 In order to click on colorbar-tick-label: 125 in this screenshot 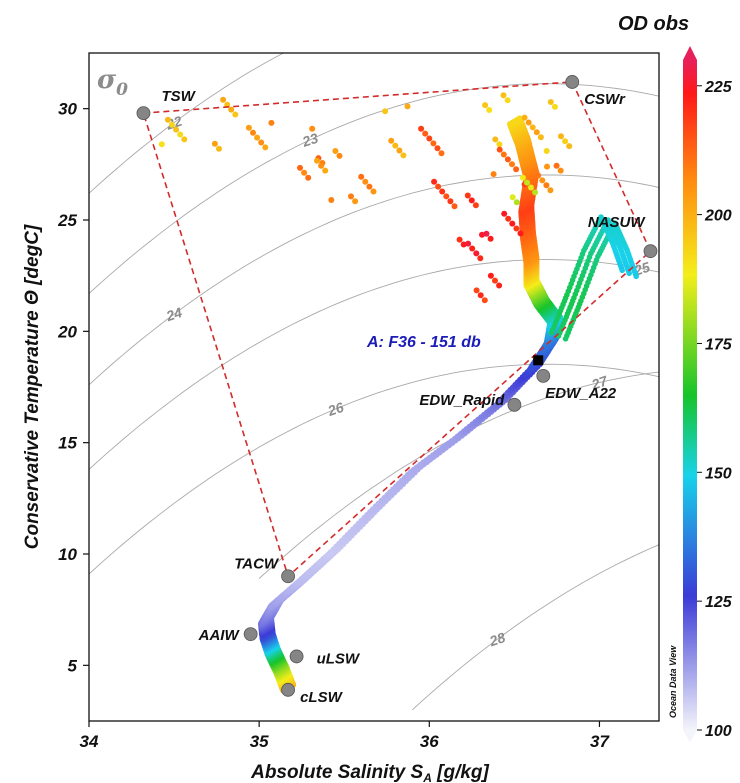, I will do `click(719, 602)`.